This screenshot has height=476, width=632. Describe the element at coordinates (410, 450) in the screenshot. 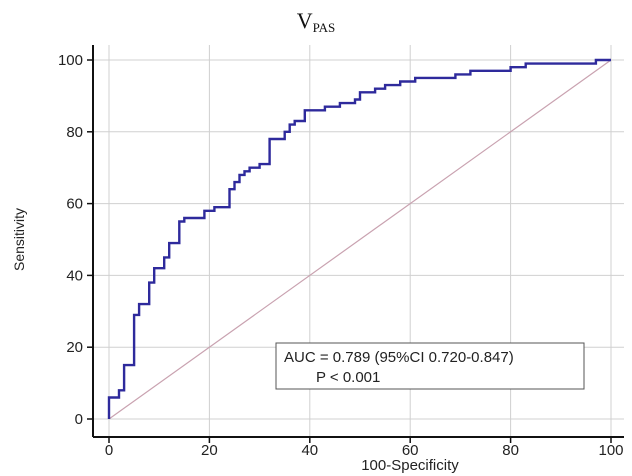

I see `x-tick-label: 60` at that location.